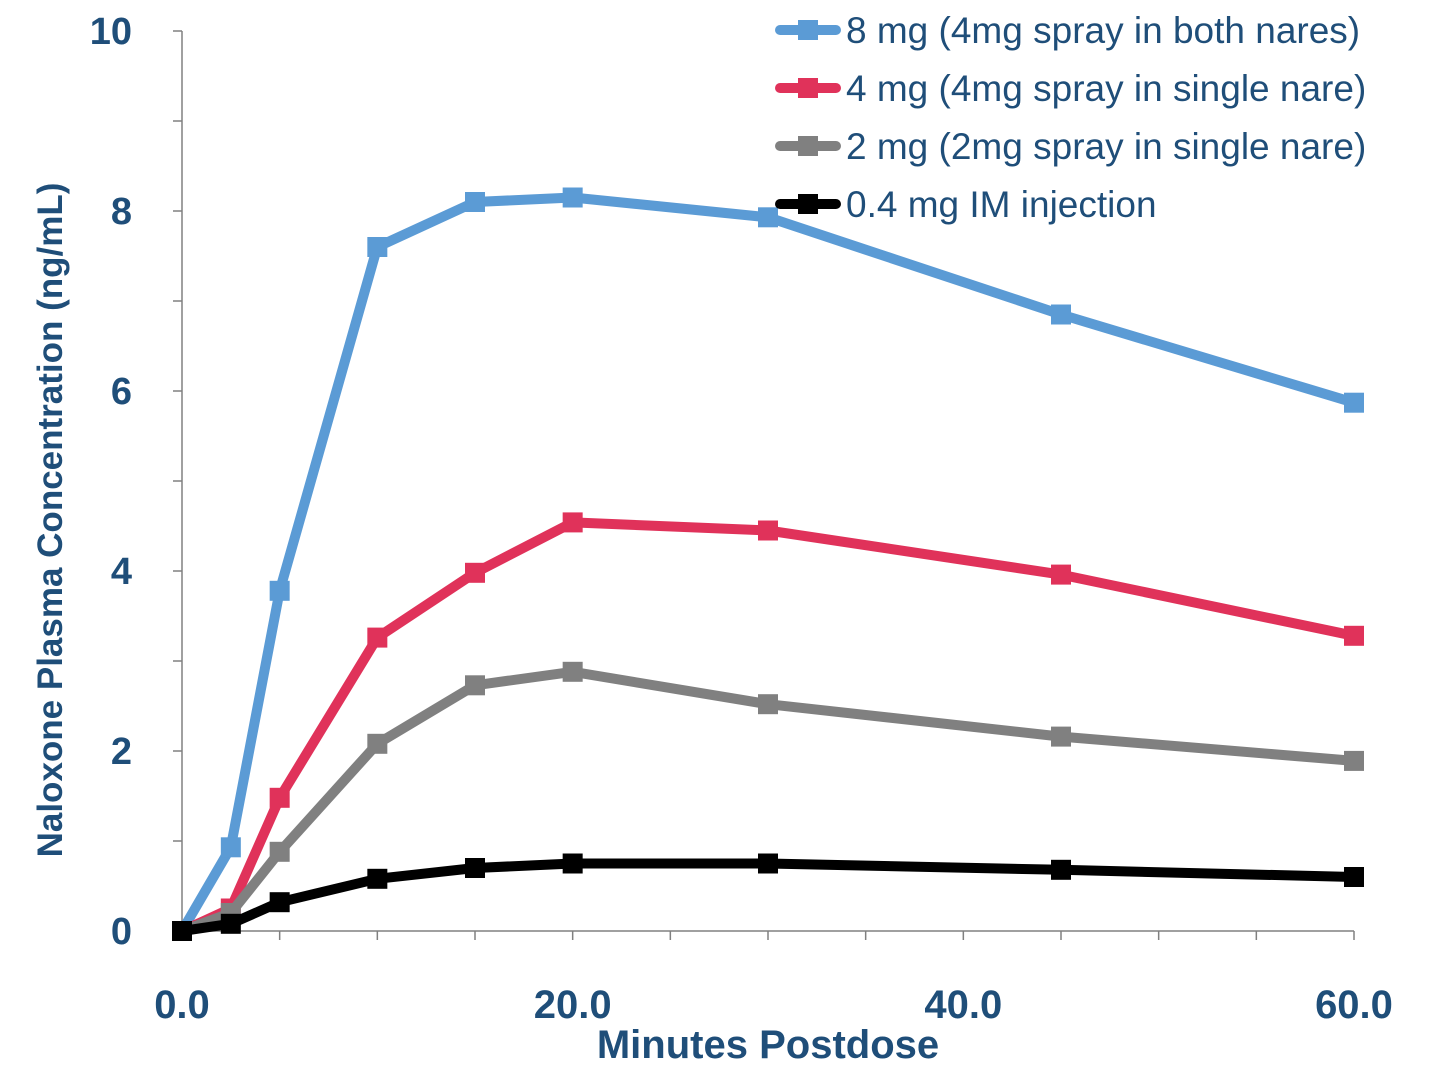  Describe the element at coordinates (121, 212) in the screenshot. I see `y-tick-label: 8` at that location.